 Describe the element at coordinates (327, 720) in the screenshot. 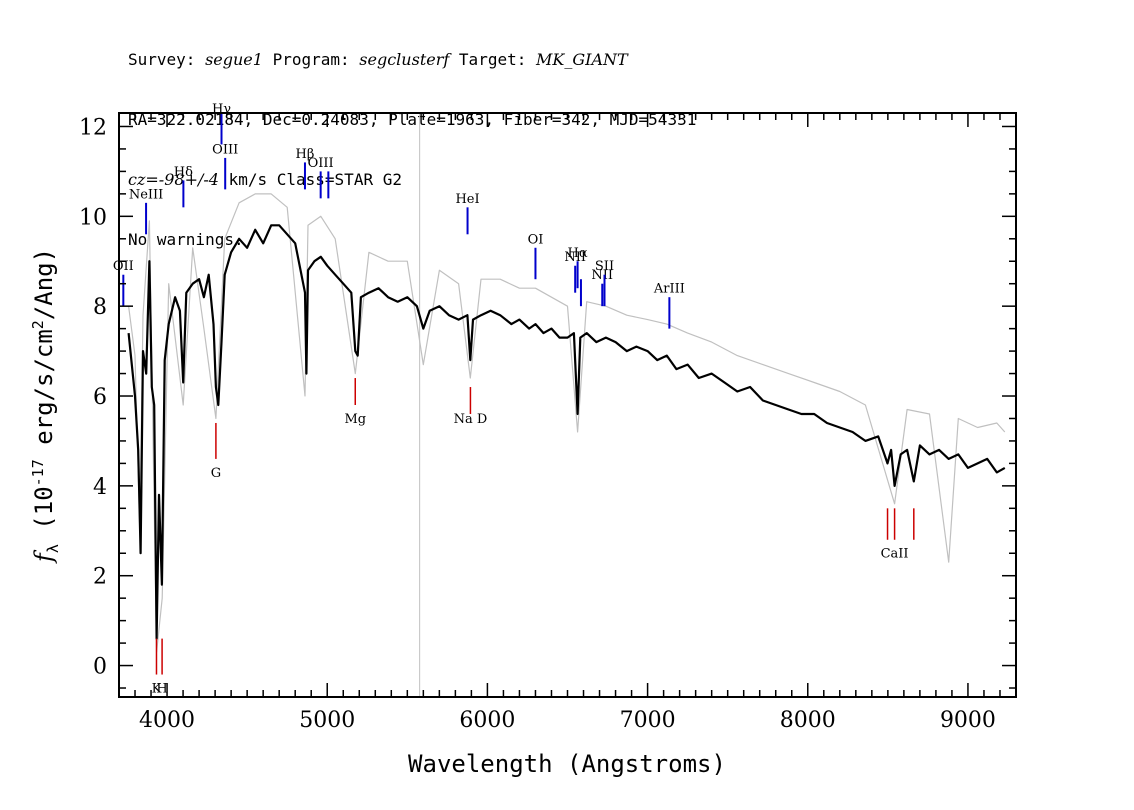

I see `x-tick-label: 5000` at that location.